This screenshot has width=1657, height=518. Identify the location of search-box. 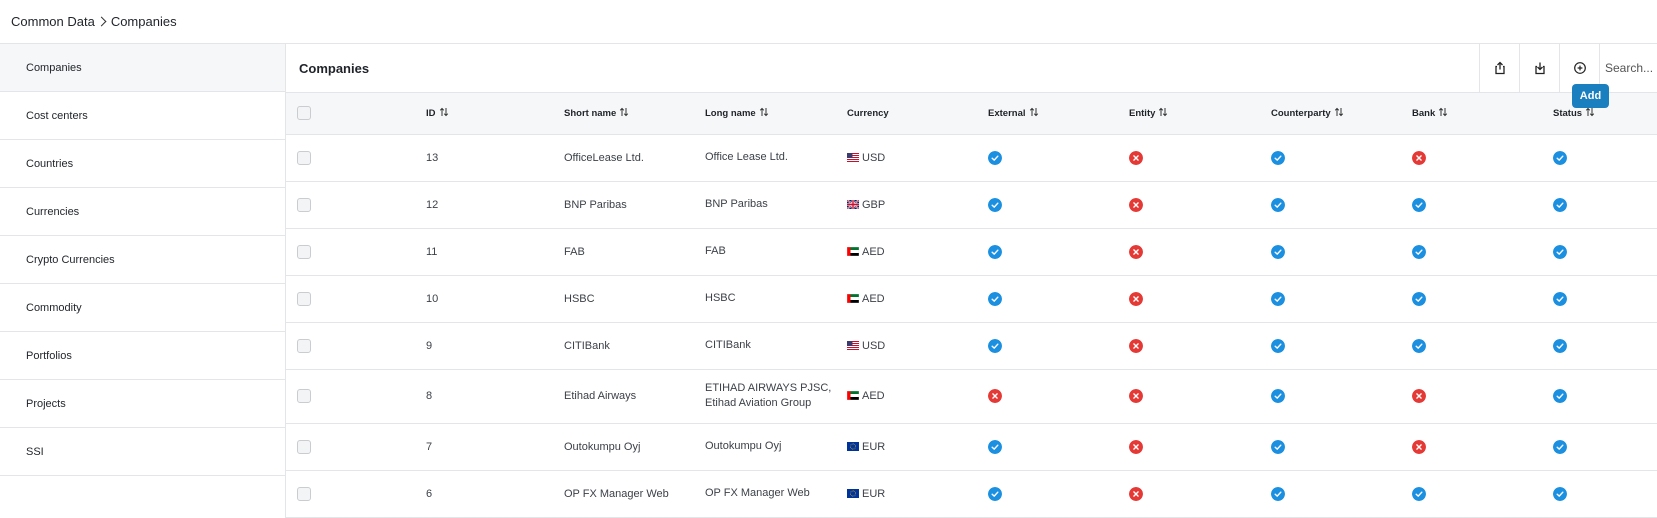
(1628, 68).